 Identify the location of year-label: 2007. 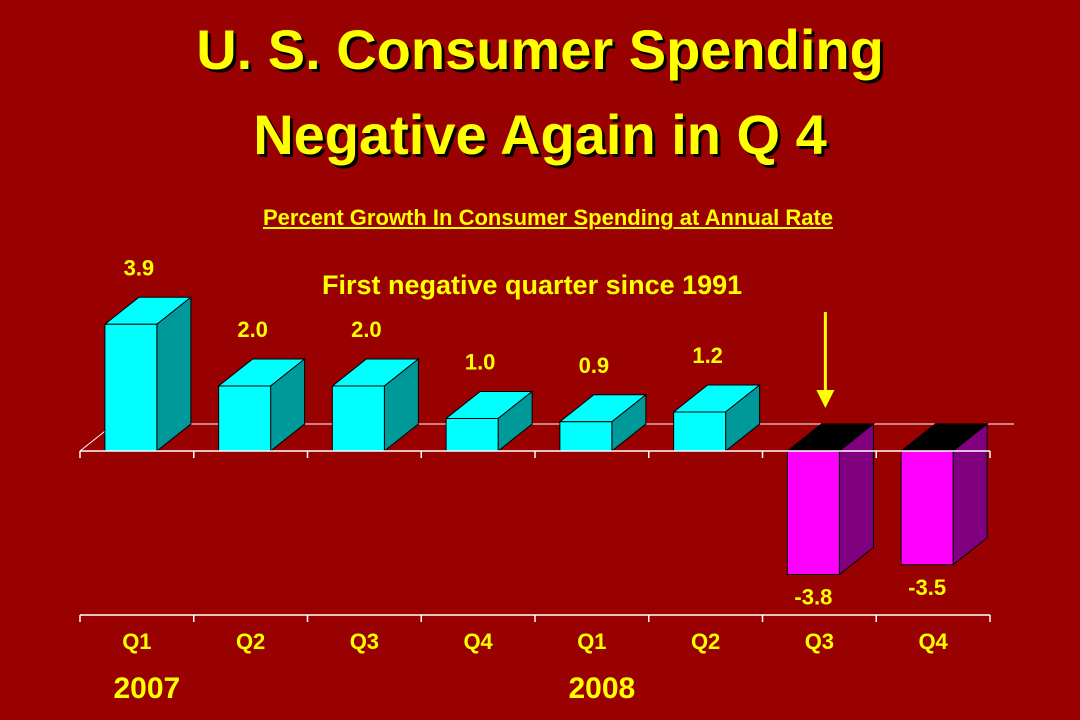
(147, 688).